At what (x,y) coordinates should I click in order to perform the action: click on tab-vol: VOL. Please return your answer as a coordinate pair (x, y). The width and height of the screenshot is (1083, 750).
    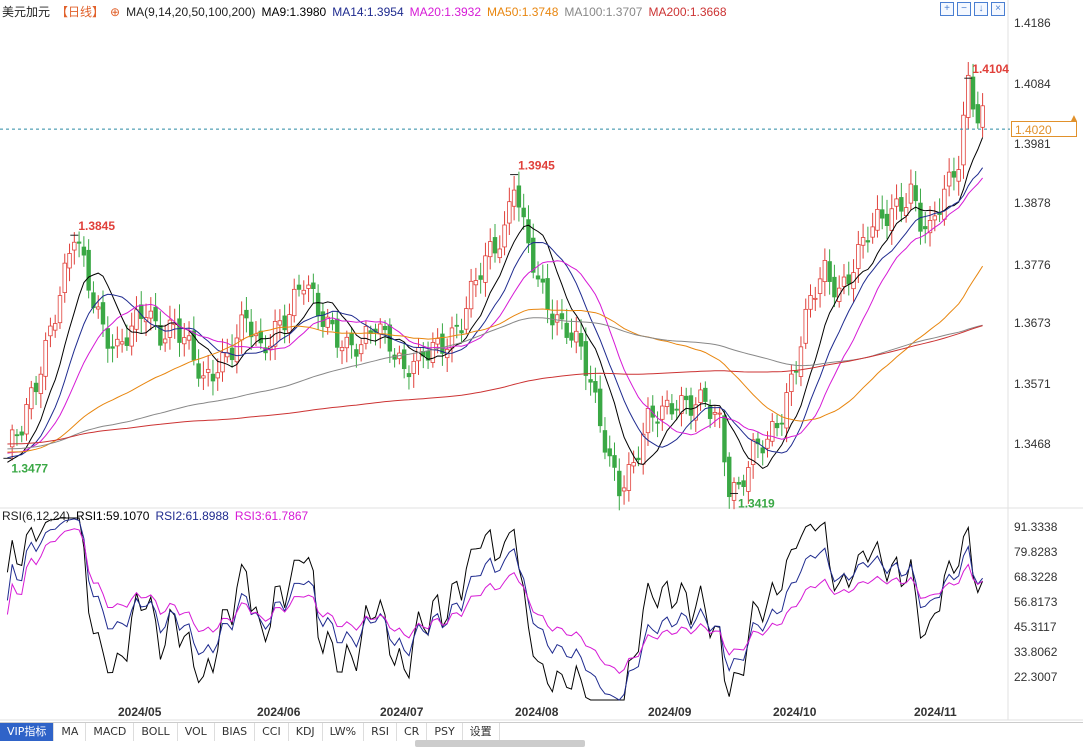
    Looking at the image, I should click on (196, 732).